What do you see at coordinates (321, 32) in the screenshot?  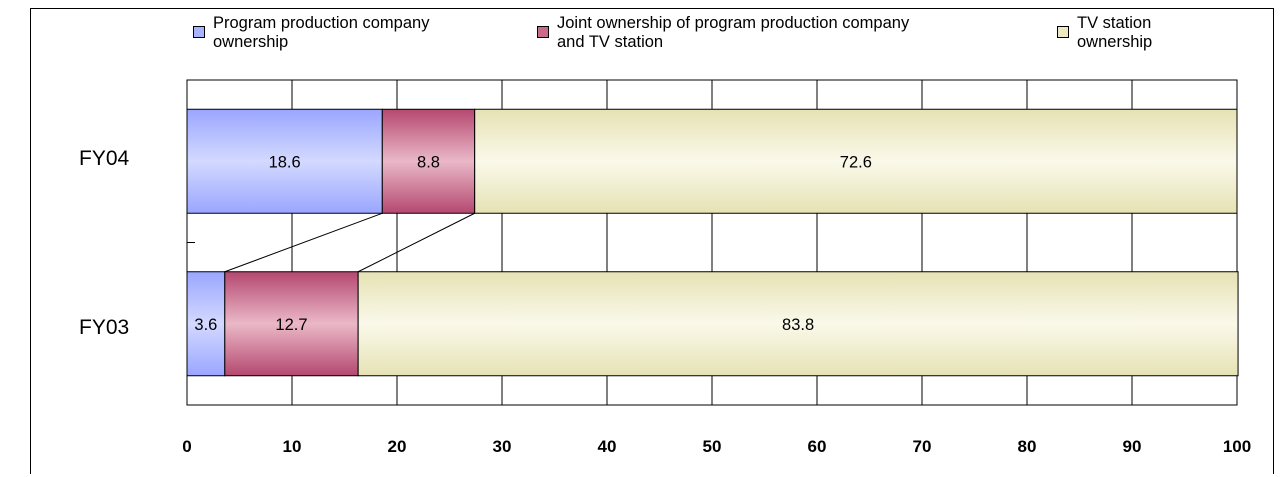 I see `legend-label-program-production: Program production company ownership` at bounding box center [321, 32].